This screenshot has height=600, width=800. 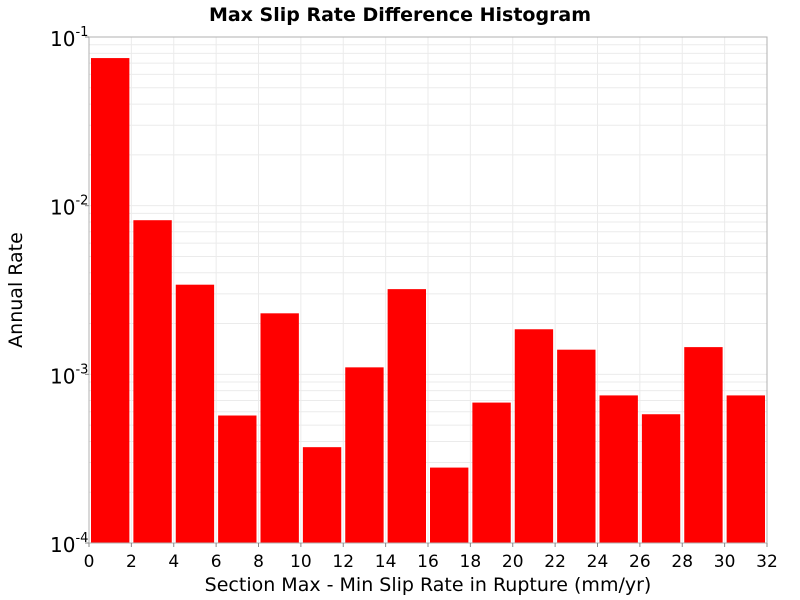 What do you see at coordinates (173, 562) in the screenshot?
I see `x-tick-label: 4` at bounding box center [173, 562].